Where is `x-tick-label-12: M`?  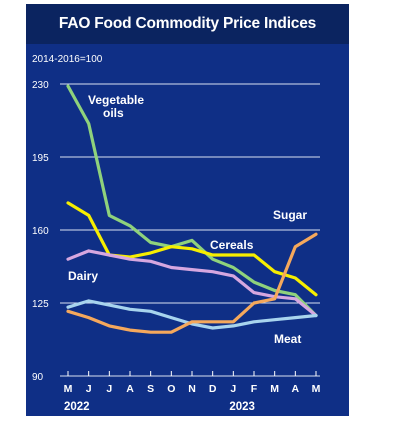 x-tick-label-12: M is located at coordinates (316, 389).